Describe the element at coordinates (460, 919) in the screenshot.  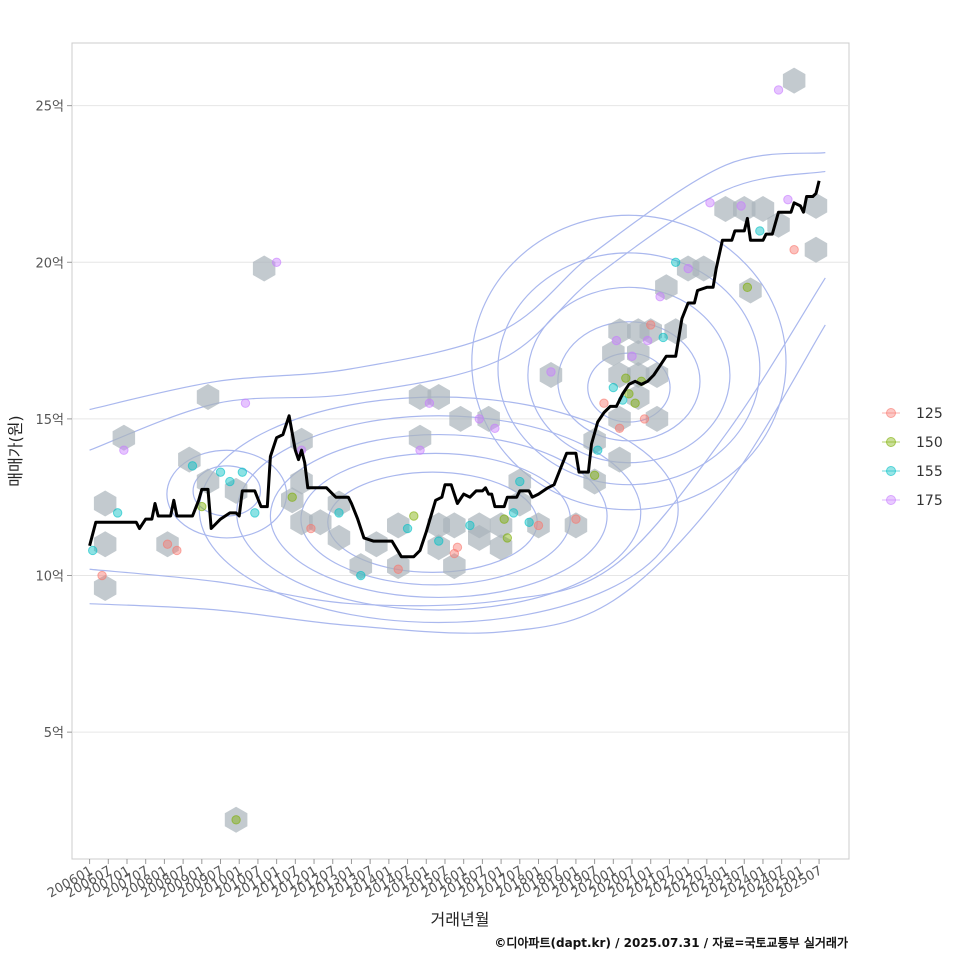
I see `x-axis-title: 거래년월` at that location.